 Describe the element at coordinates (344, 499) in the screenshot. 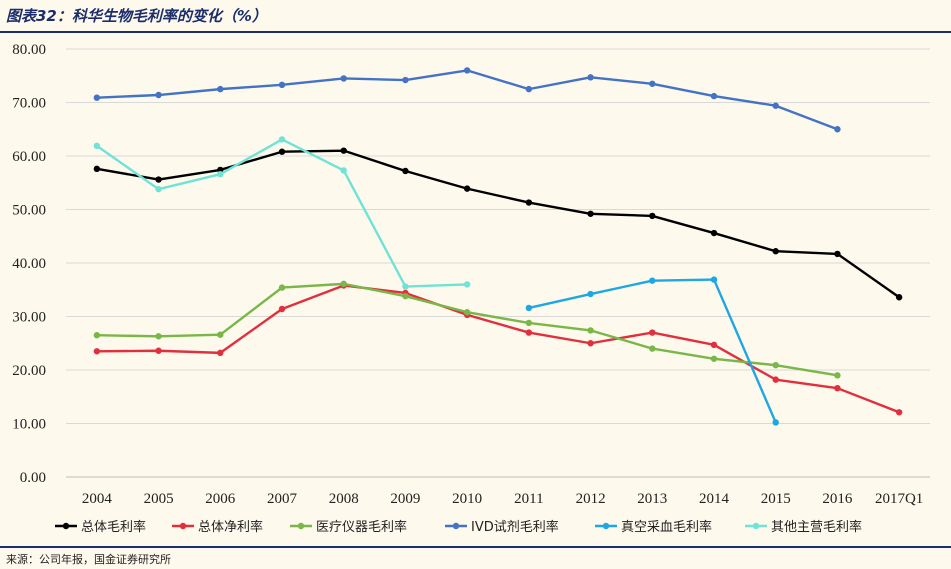

I see `x-tick-label: 2008` at that location.